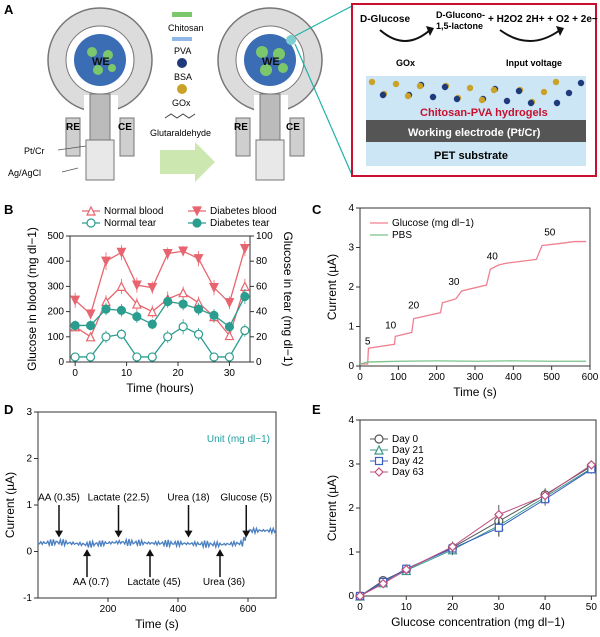 Image resolution: width=600 pixels, height=637 pixels. What do you see at coordinates (323, 21) in the screenshot?
I see `zoom-line-top` at bounding box center [323, 21].